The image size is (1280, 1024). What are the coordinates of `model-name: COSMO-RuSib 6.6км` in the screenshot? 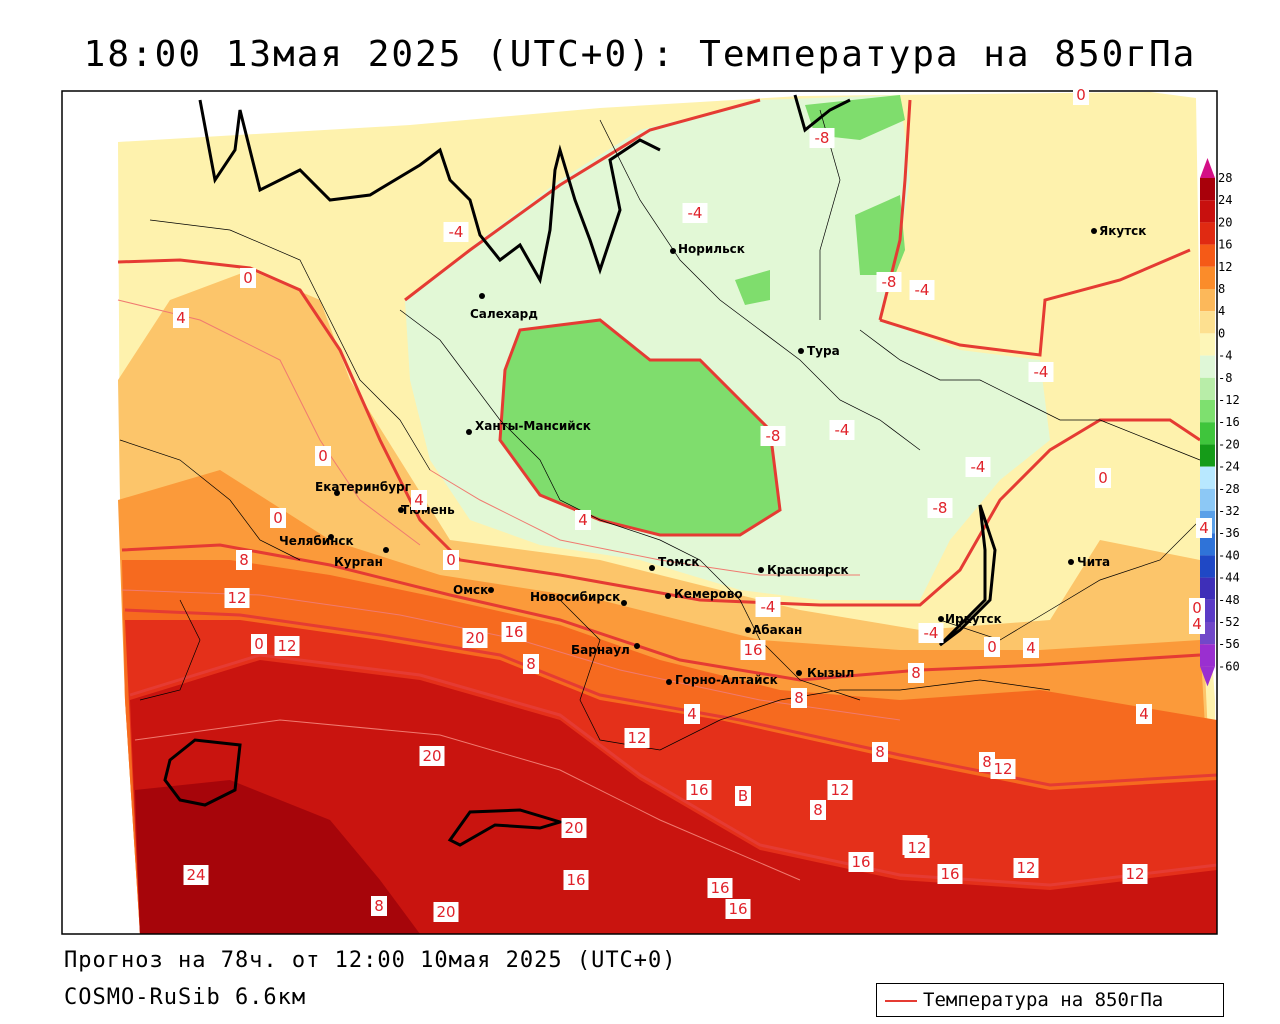 It's located at (185, 997).